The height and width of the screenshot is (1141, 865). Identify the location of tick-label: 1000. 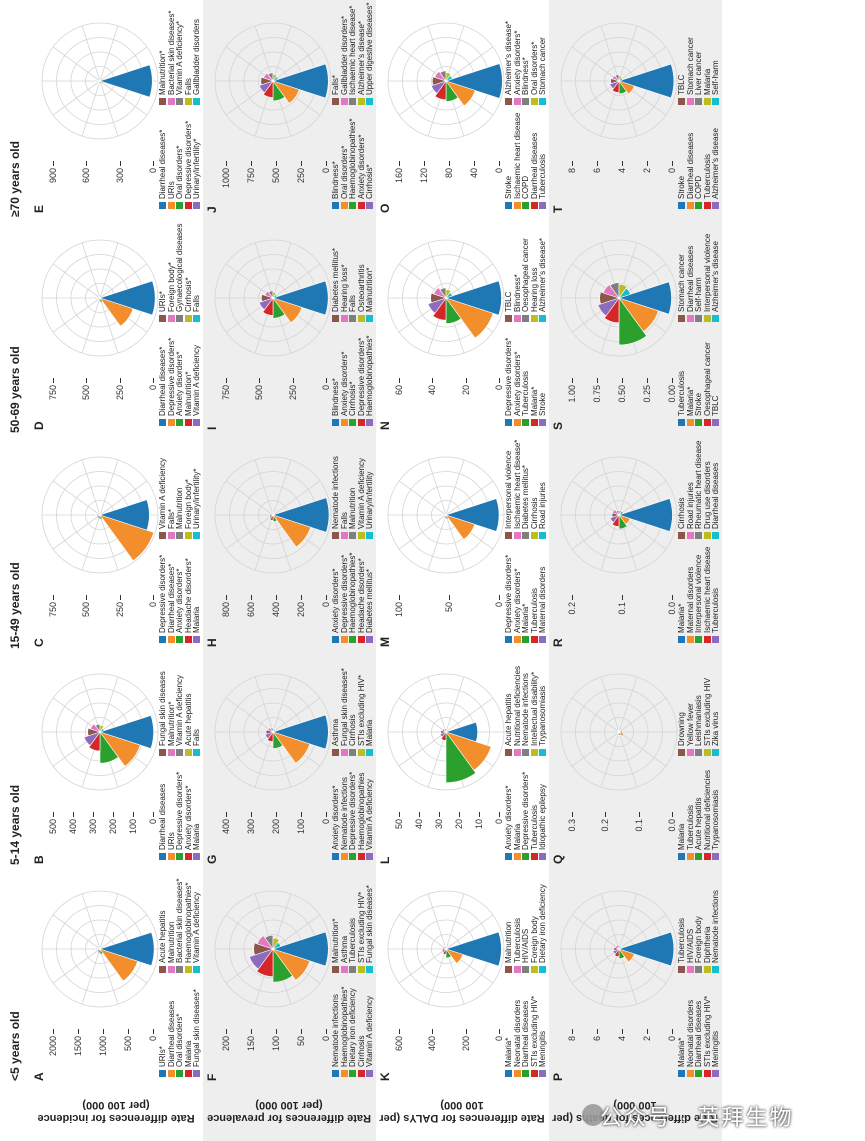
(103, 1042).